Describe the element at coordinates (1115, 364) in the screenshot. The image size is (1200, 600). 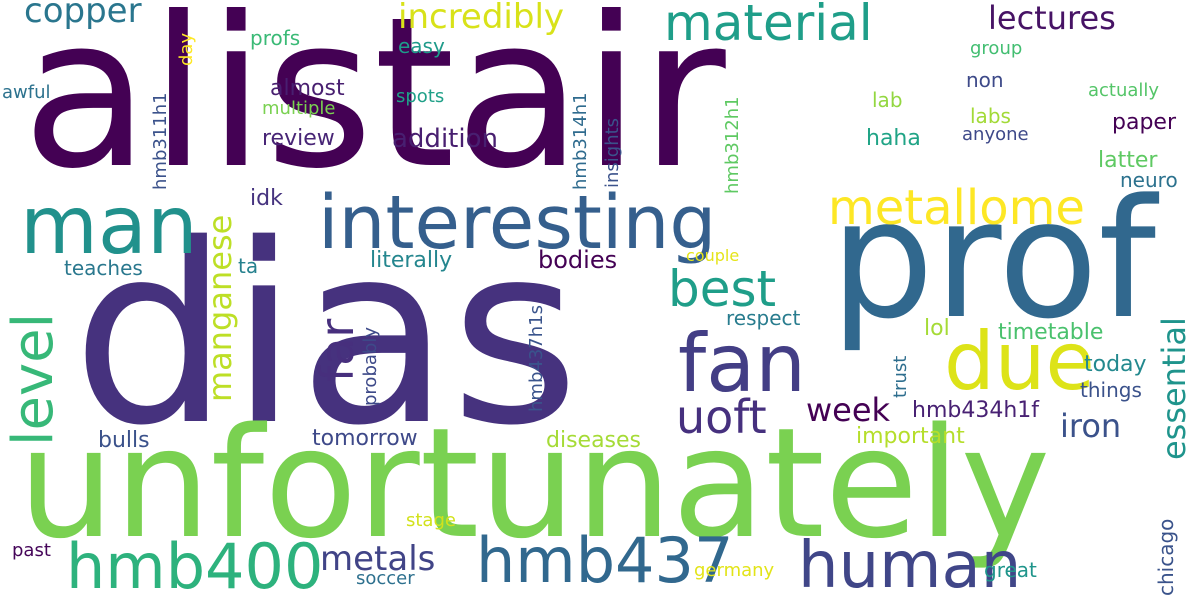
I see `word-today: today` at that location.